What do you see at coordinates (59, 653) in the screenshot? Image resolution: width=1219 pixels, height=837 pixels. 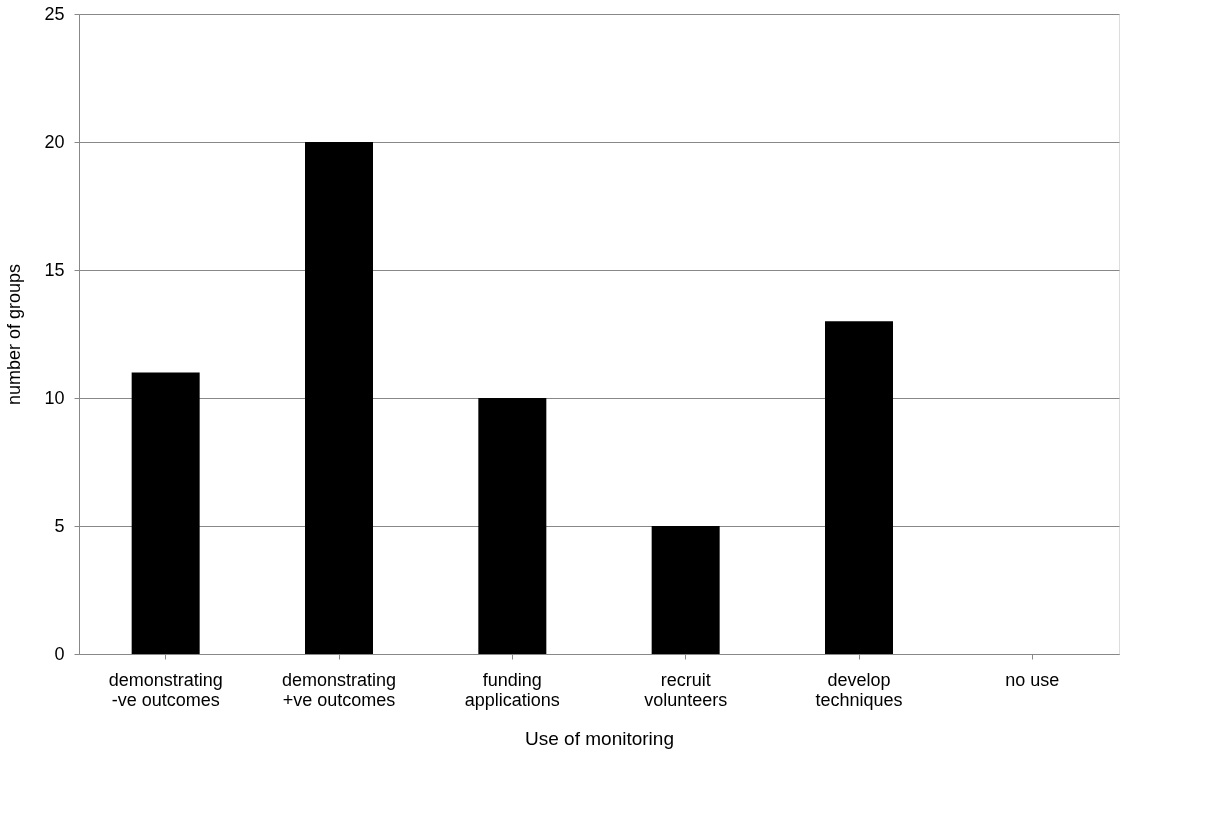 I see `y-tick-label: 0` at bounding box center [59, 653].